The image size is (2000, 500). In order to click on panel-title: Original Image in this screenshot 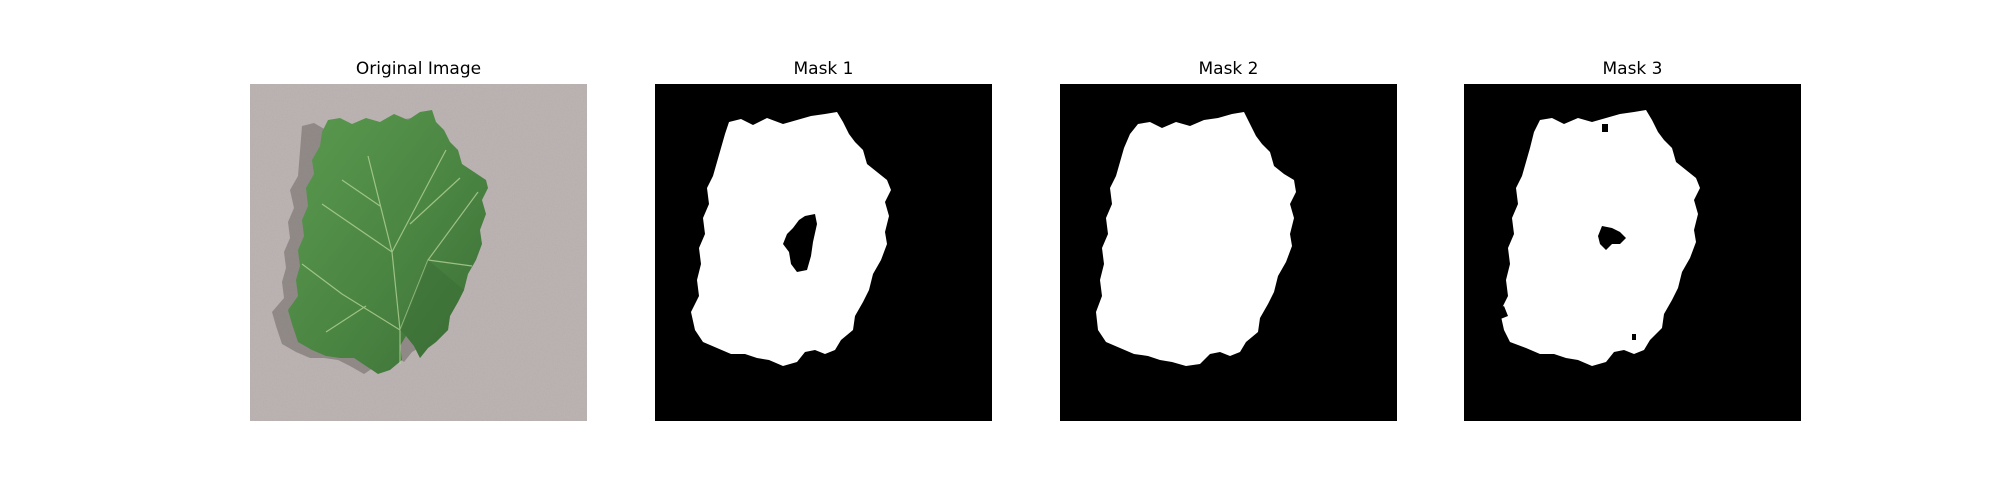, I will do `click(418, 69)`.